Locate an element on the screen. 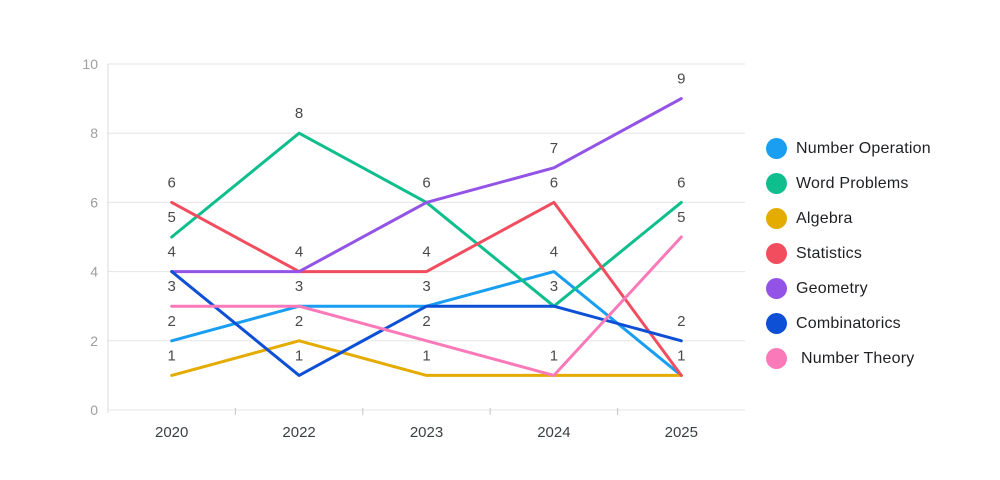 Image resolution: width=1000 pixels, height=480 pixels. legend-item-statistics: Statistics is located at coordinates (848, 253).